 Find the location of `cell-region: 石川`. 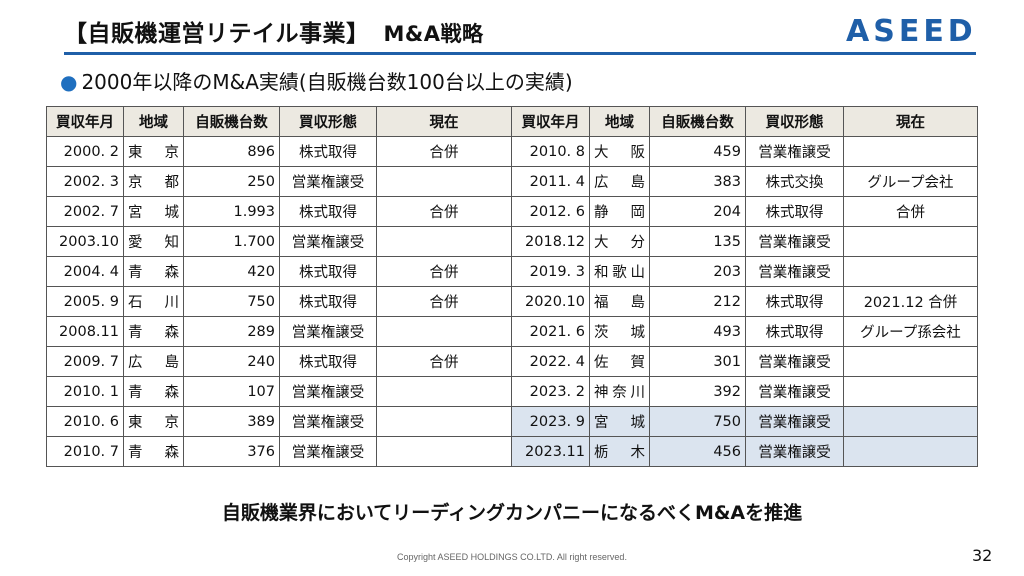

cell-region: 石川 is located at coordinates (153, 301).